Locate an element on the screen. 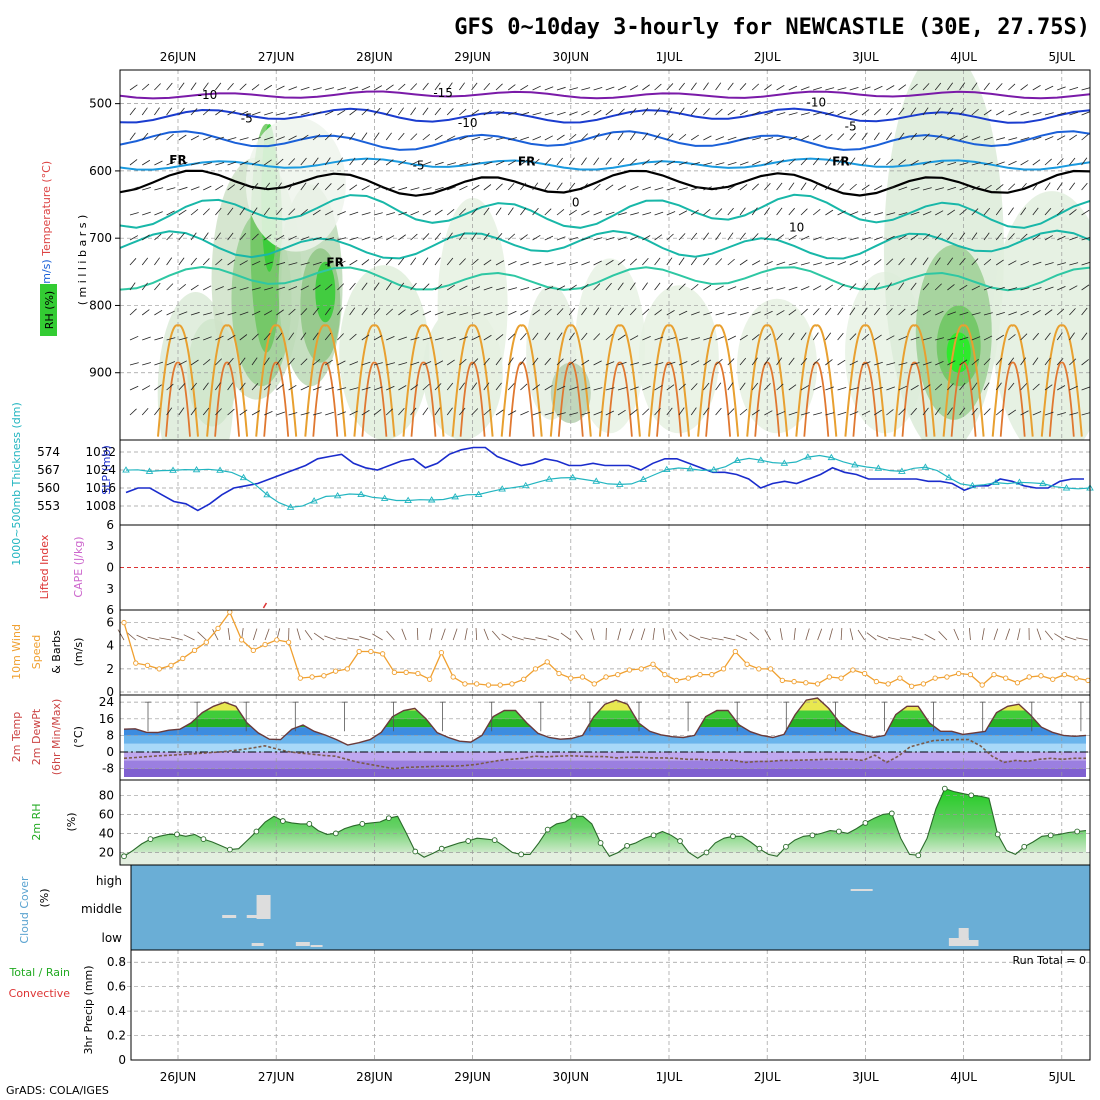 This screenshot has width=1100, height=1100. warm-contour is located at coordinates (374, 380).